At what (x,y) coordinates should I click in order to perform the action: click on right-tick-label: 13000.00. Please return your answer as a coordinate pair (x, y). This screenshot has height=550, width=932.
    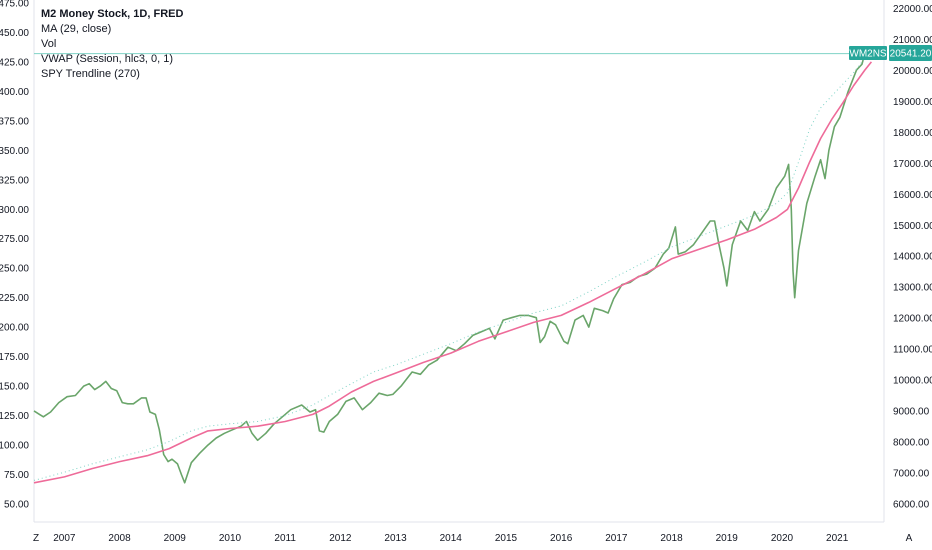
    Looking at the image, I should click on (912, 288).